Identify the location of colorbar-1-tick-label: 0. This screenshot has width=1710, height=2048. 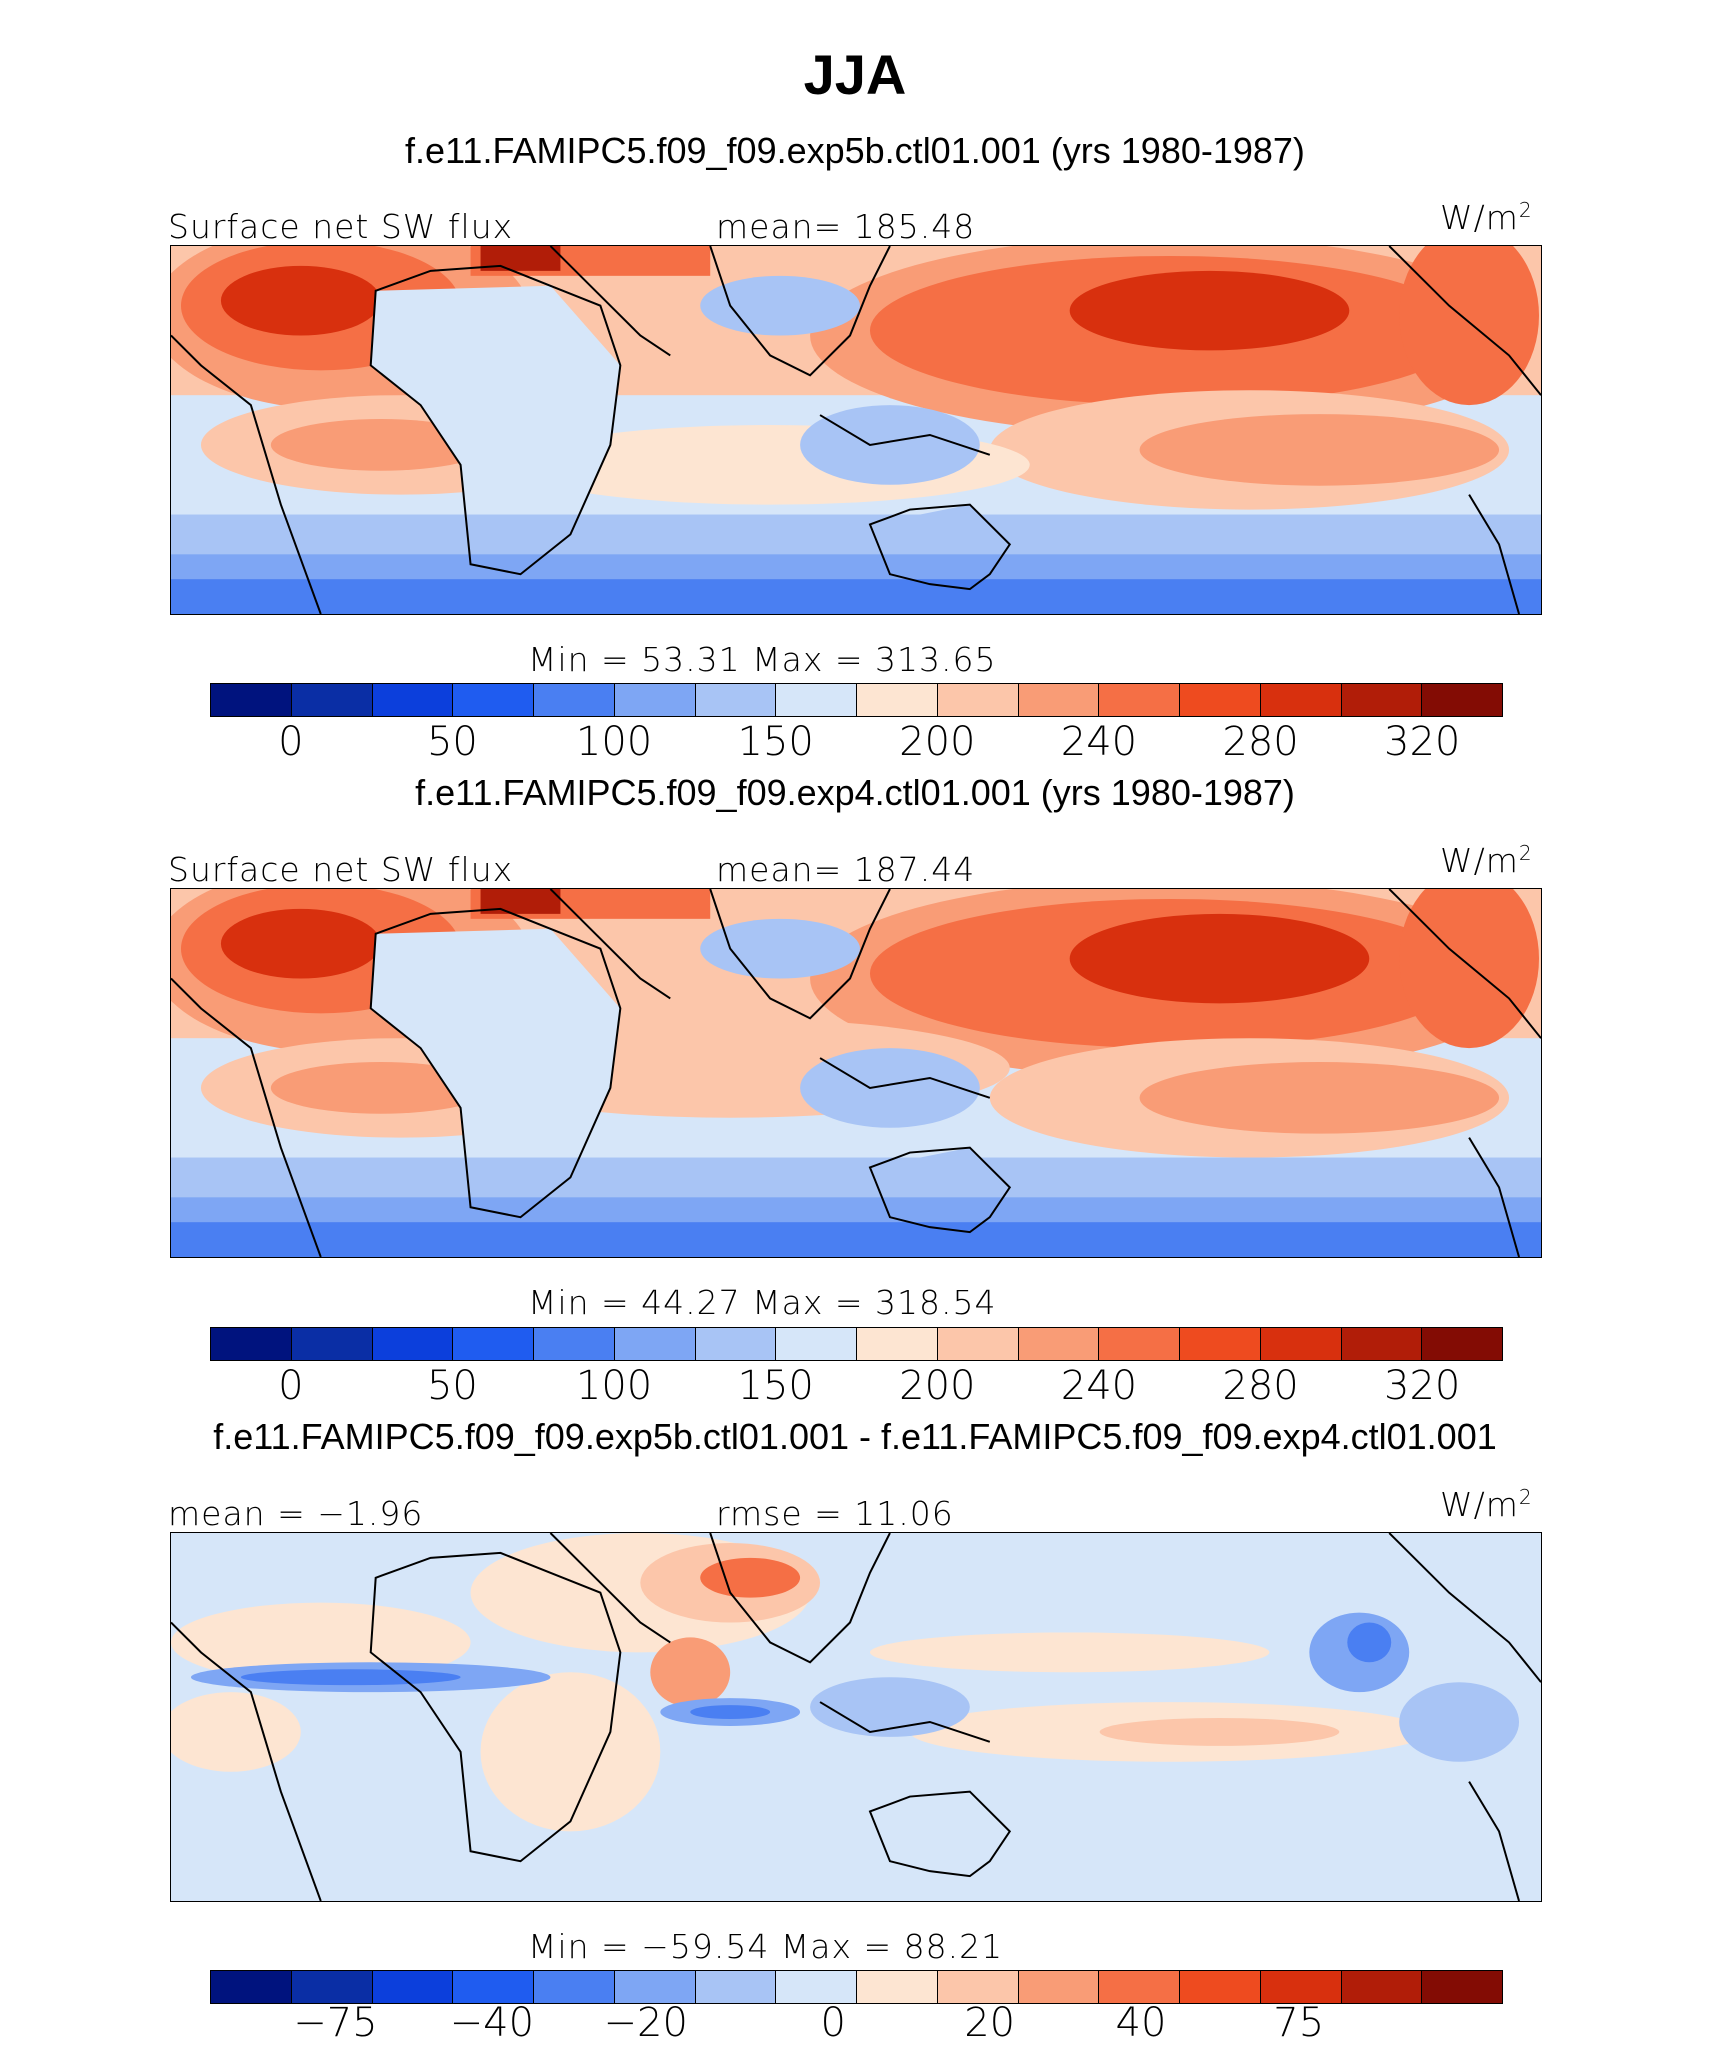
(291, 742).